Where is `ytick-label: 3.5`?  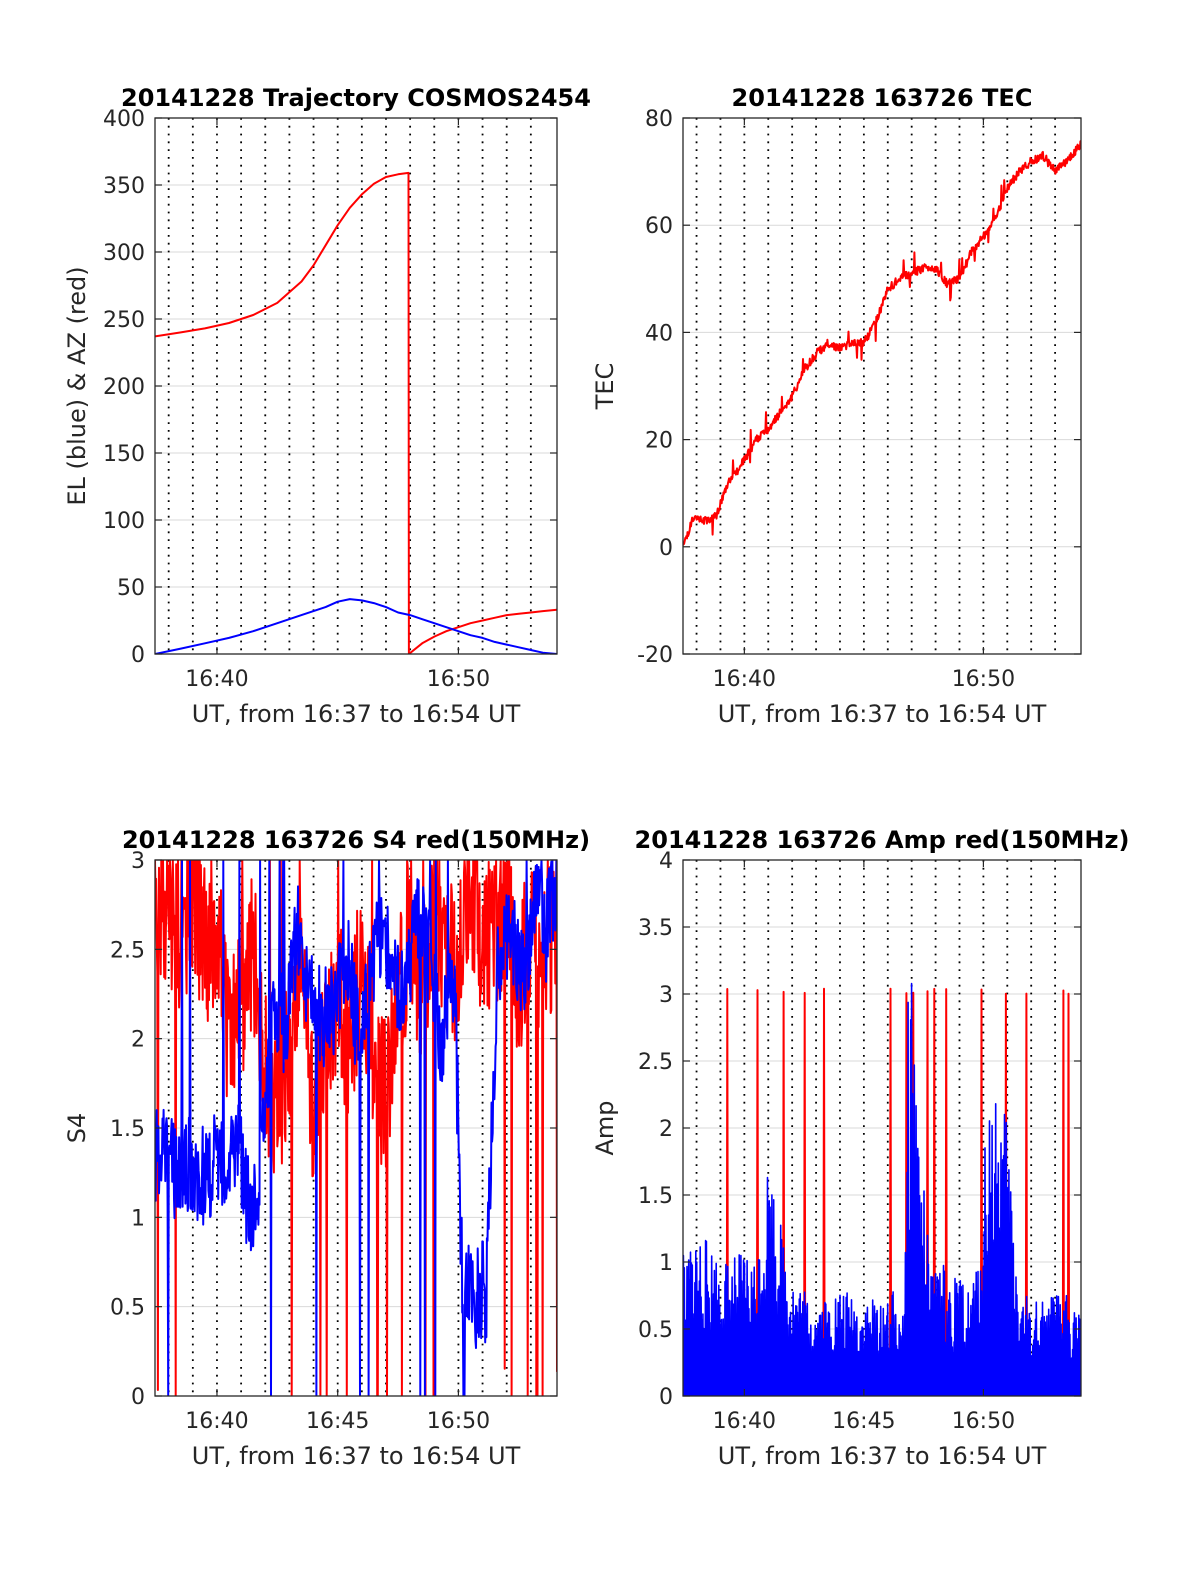
ytick-label: 3.5 is located at coordinates (655, 928).